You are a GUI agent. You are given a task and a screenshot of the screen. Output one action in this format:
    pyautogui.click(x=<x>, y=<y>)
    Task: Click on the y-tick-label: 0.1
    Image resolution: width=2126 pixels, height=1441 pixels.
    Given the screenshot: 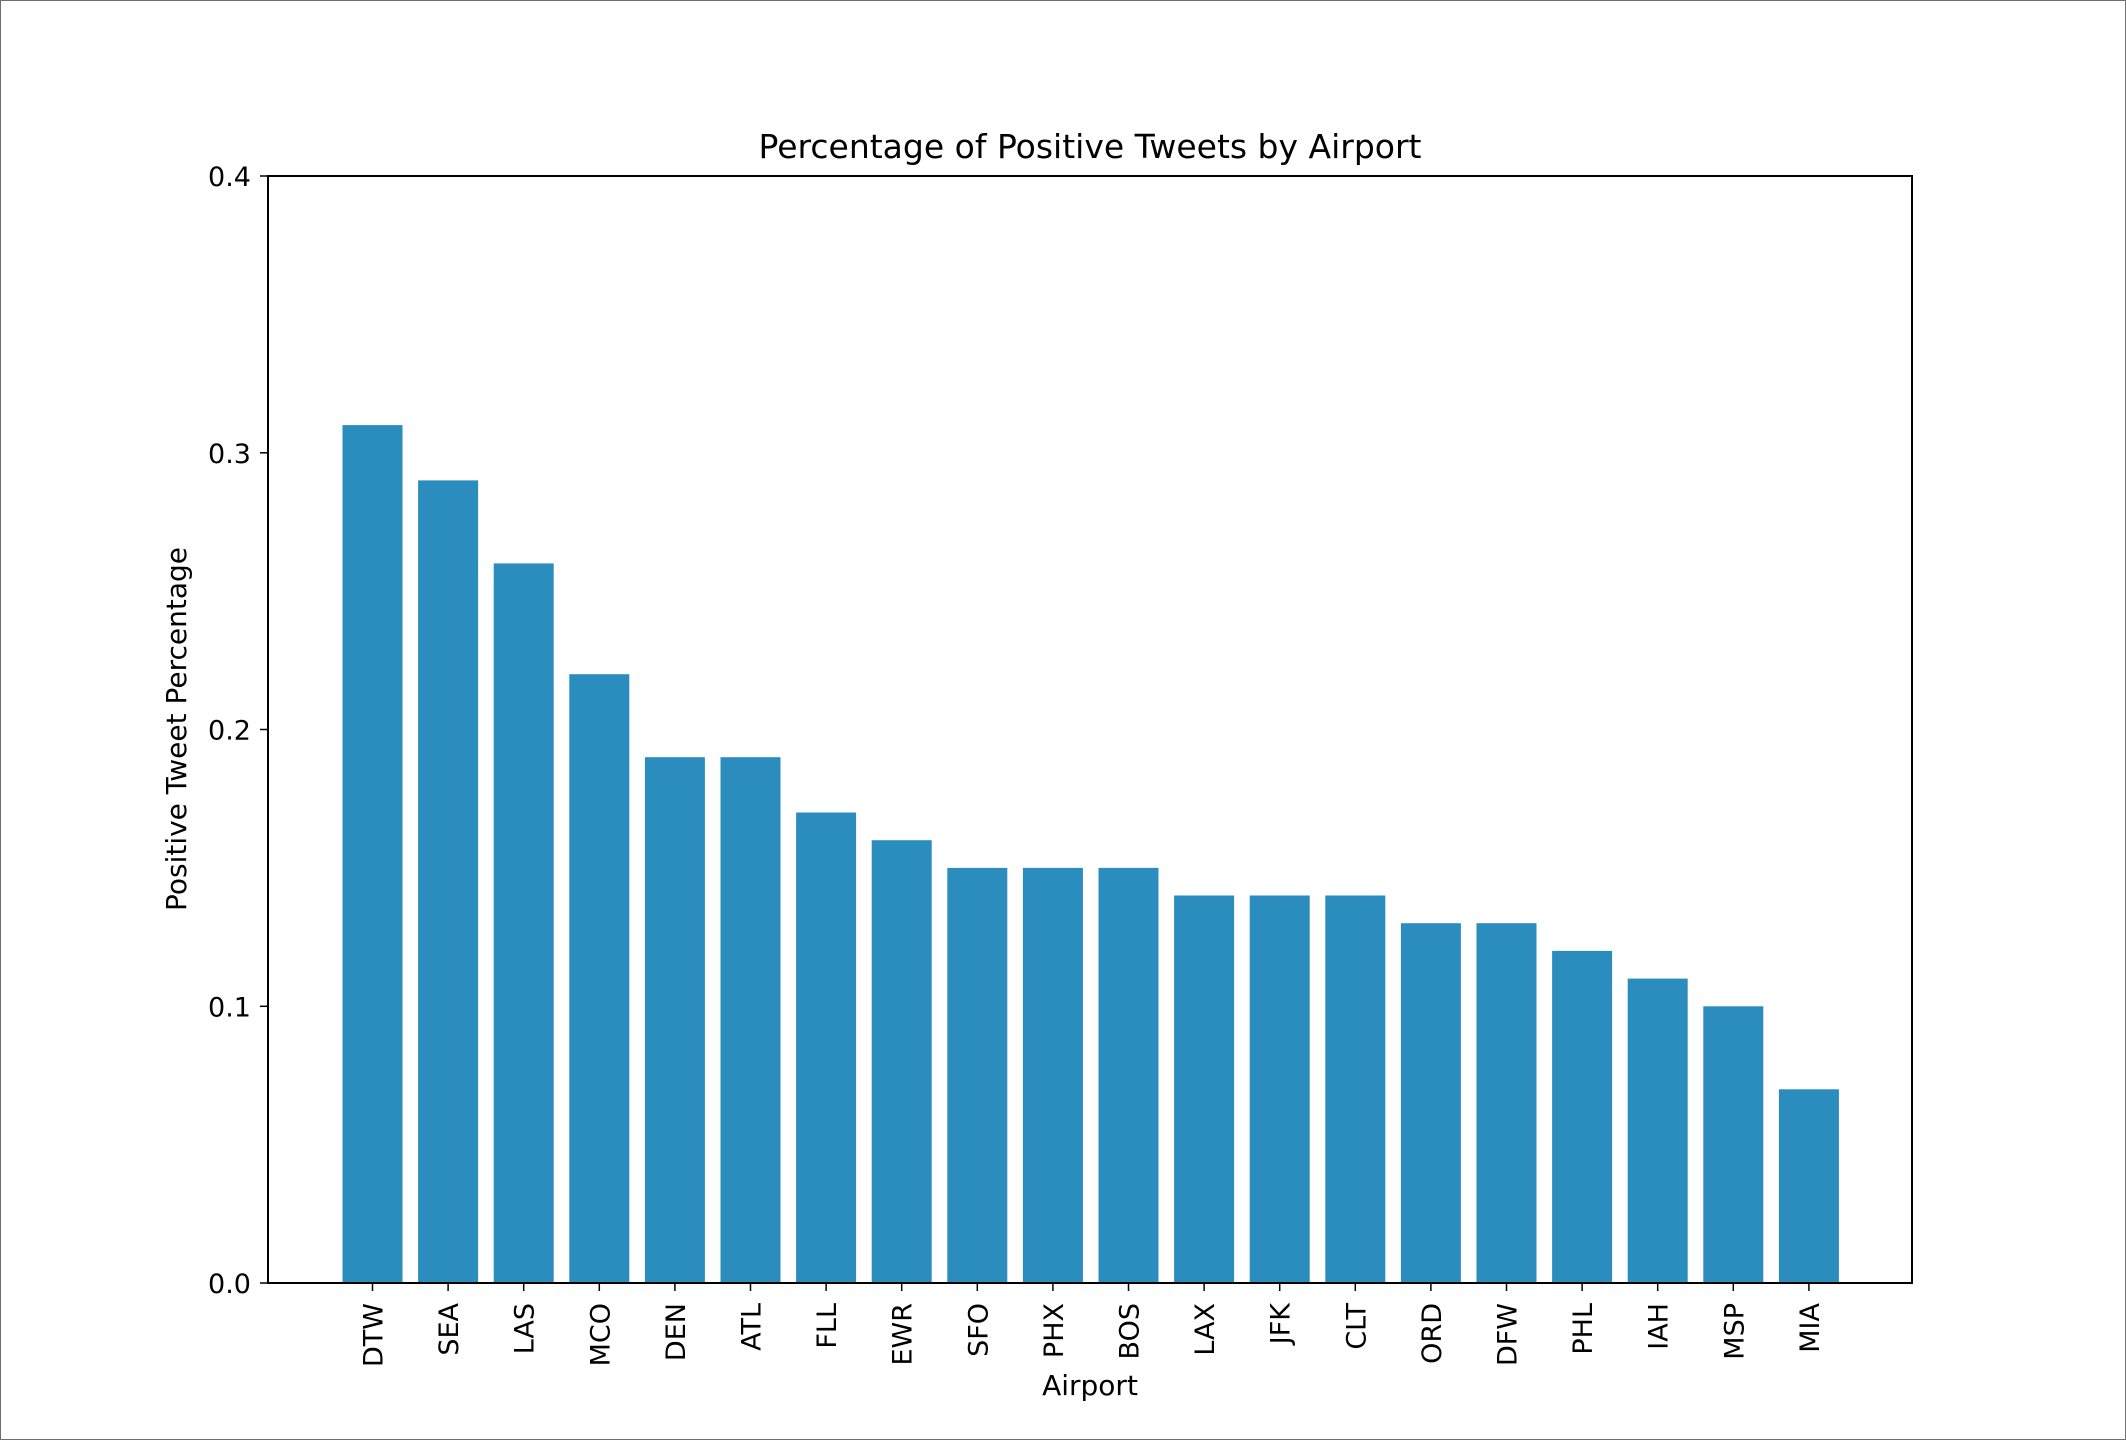 What is the action you would take?
    pyautogui.click(x=229, y=1007)
    